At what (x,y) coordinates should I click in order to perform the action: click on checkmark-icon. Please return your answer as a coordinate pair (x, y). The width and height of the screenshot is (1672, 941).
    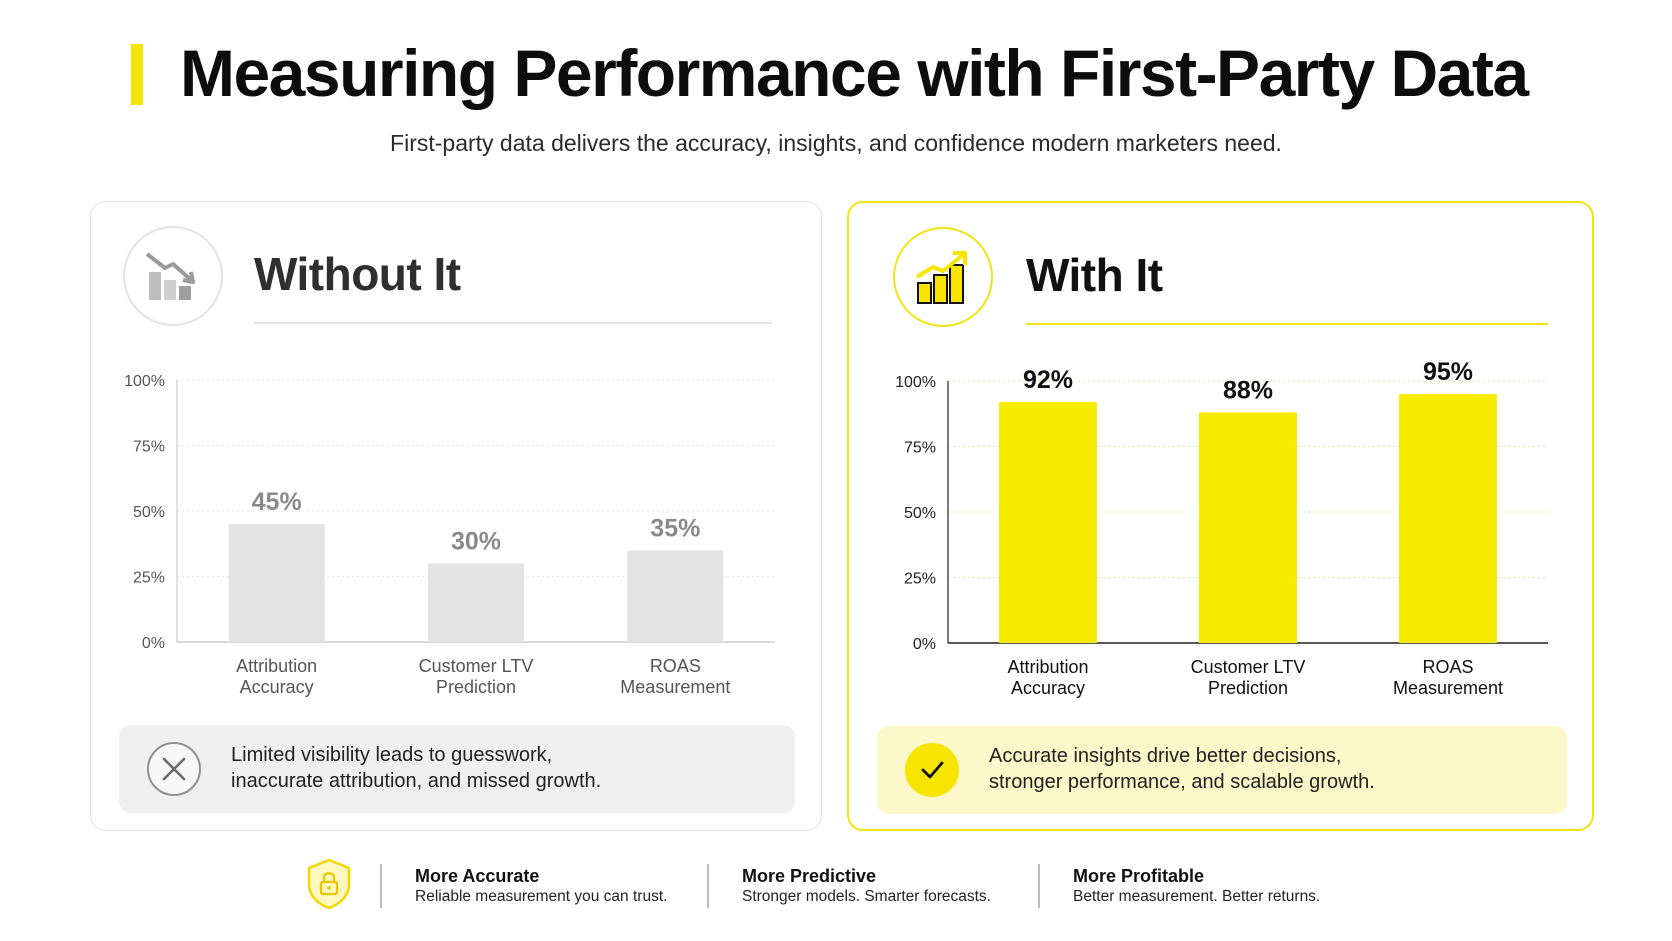
    Looking at the image, I should click on (932, 770).